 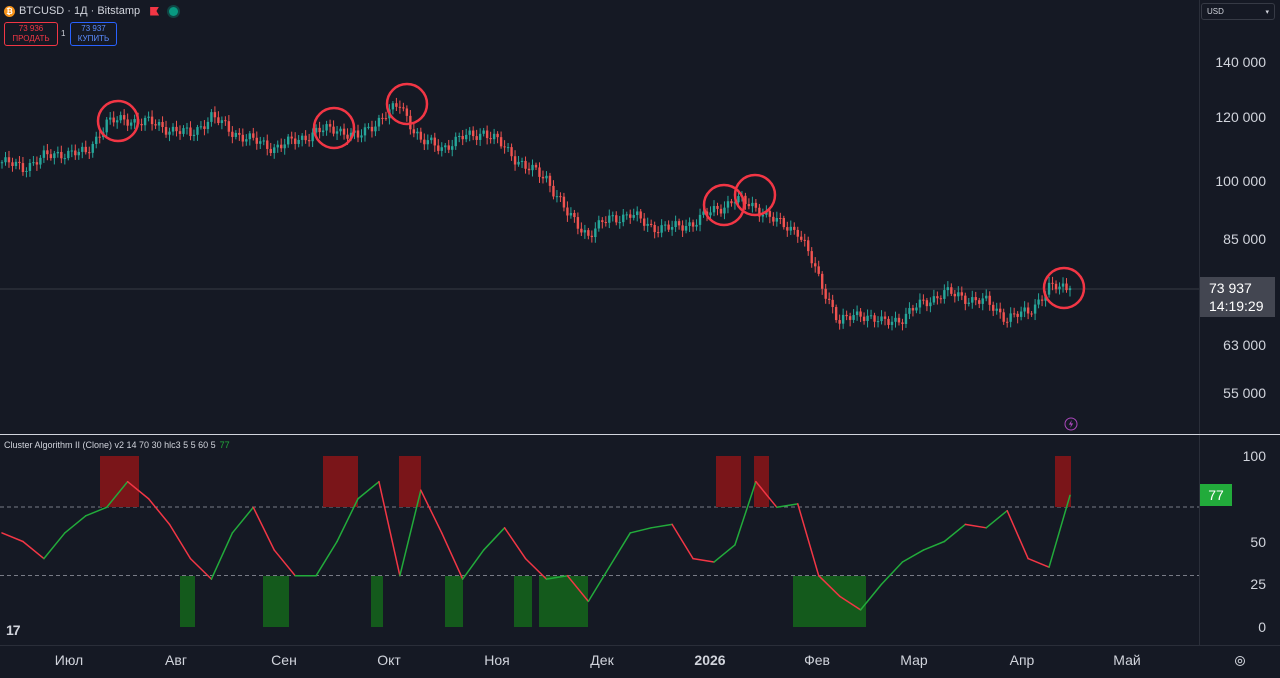 What do you see at coordinates (755, 195) in the screenshot?
I see `signal-circle` at bounding box center [755, 195].